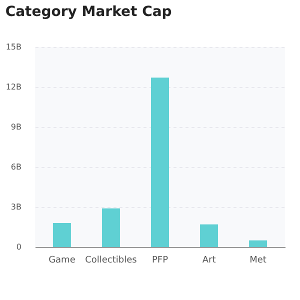  What do you see at coordinates (16, 207) in the screenshot?
I see `y-tick-label: 3B` at bounding box center [16, 207].